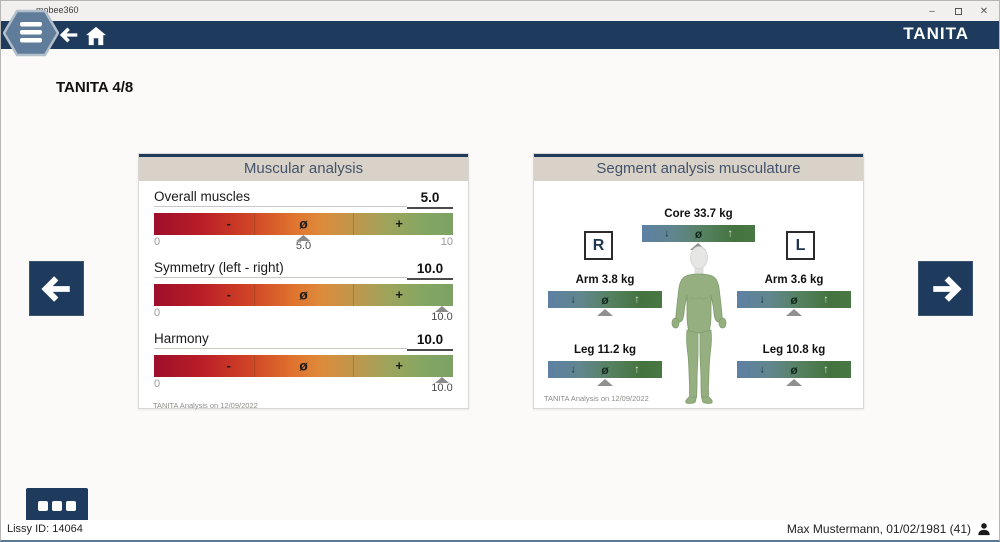  What do you see at coordinates (598, 245) in the screenshot?
I see `right-side-box: R` at bounding box center [598, 245].